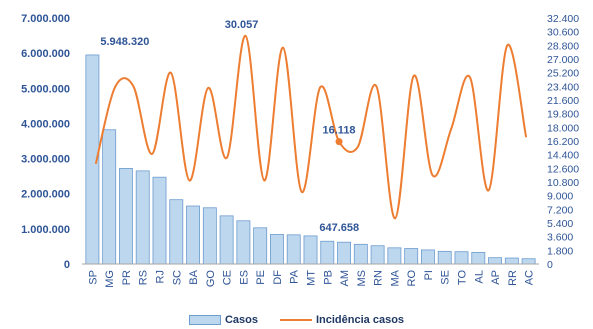  I want to click on bar-CE, so click(226, 240).